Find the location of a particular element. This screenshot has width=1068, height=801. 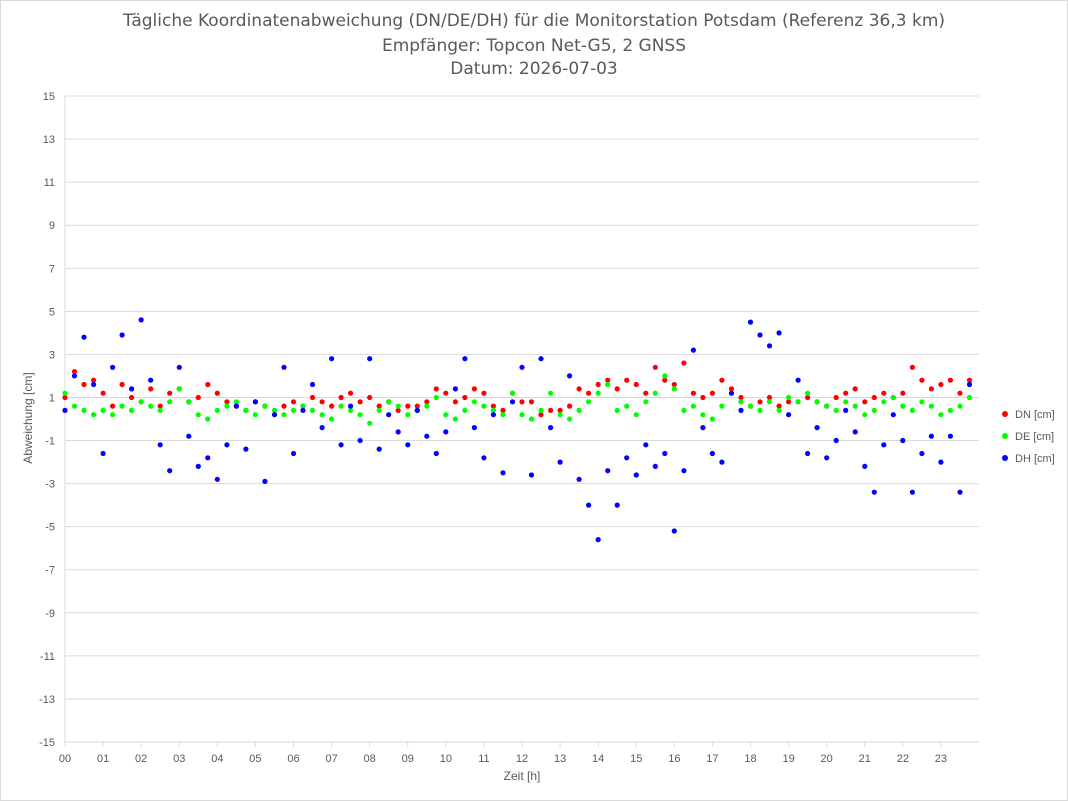

y-tick-label: 11 is located at coordinates (49, 183).